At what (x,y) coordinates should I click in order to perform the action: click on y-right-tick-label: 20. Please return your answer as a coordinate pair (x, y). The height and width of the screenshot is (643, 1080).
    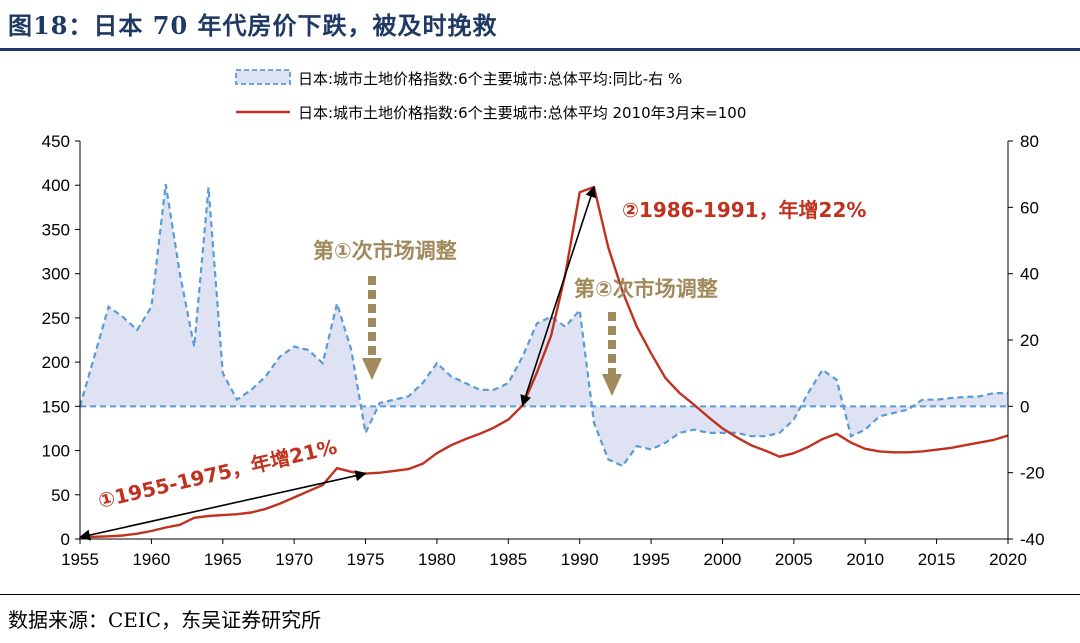
    Looking at the image, I should click on (1029, 340).